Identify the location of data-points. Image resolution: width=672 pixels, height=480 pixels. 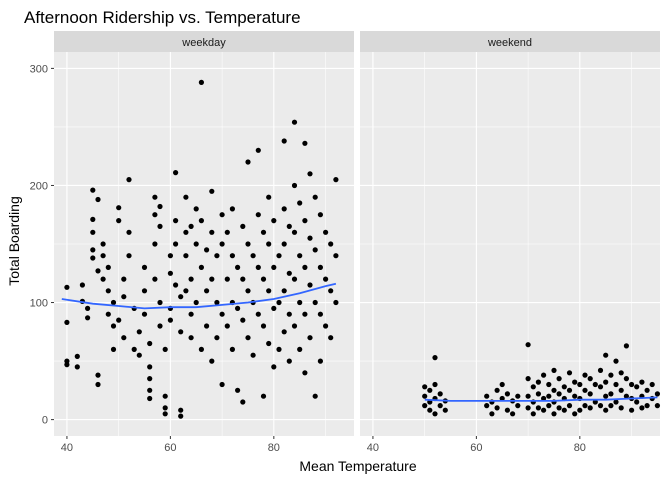
(541, 379).